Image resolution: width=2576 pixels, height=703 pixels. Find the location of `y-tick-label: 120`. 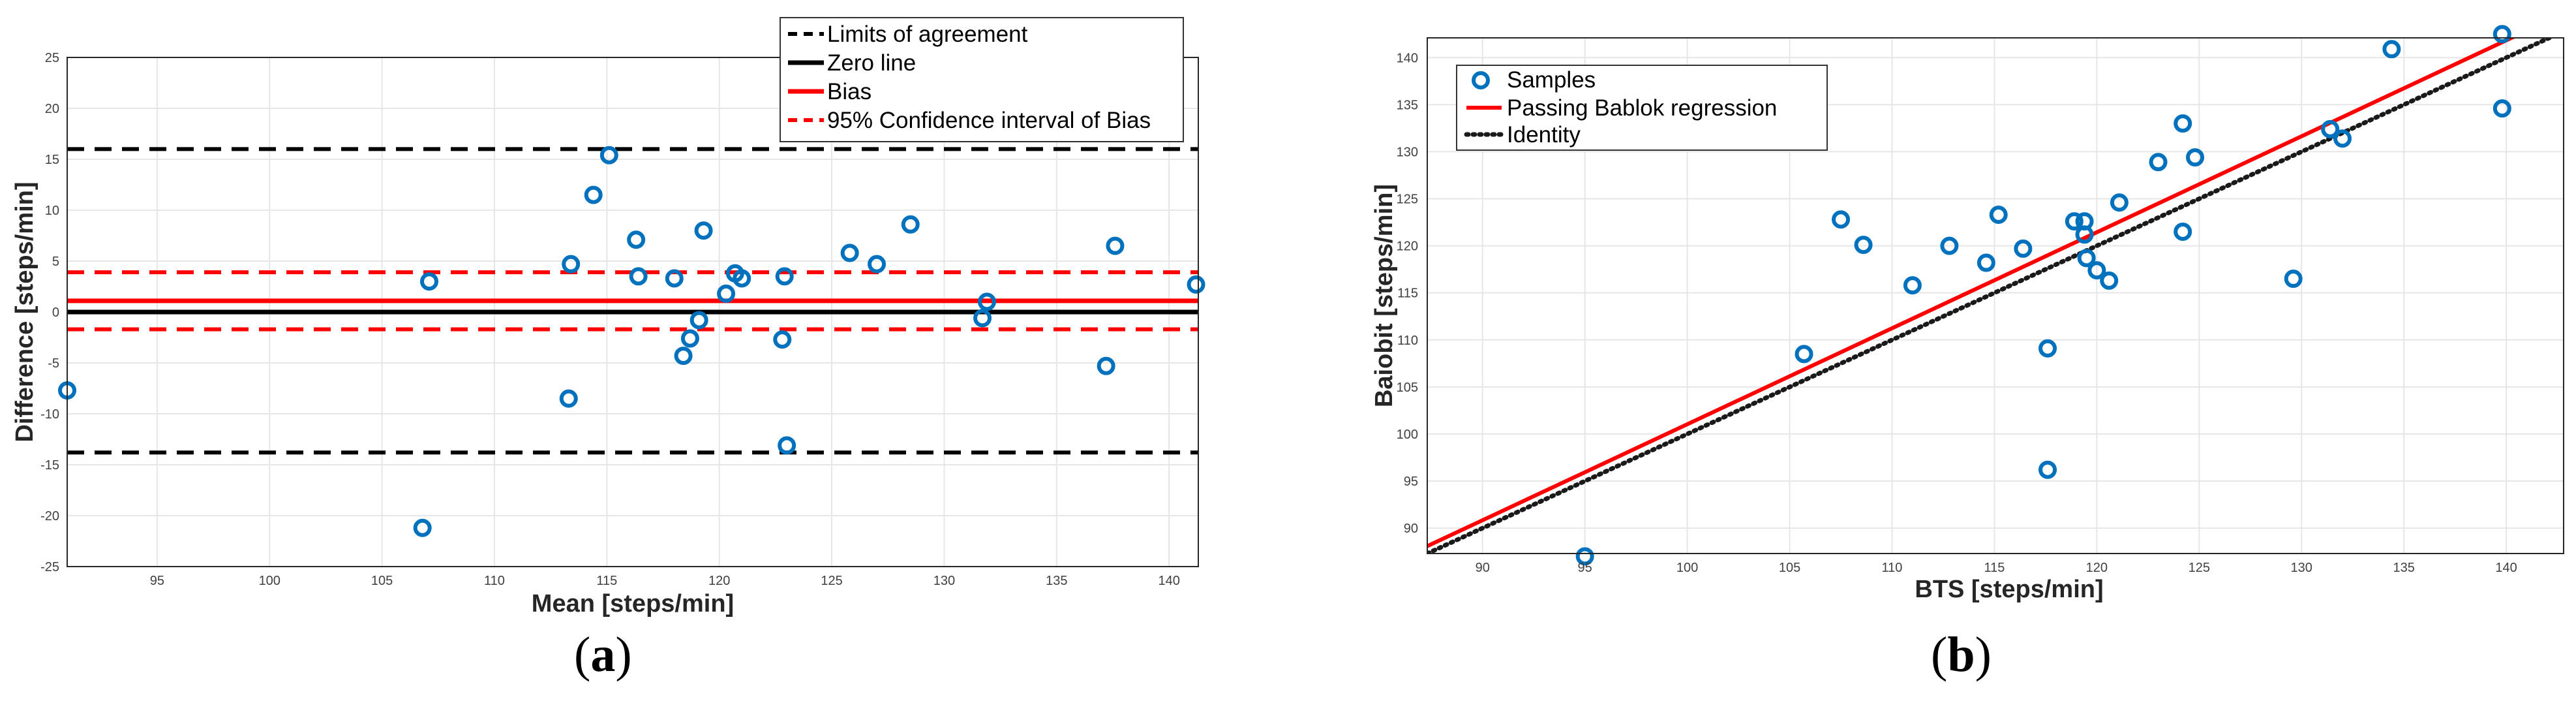

y-tick-label: 120 is located at coordinates (1408, 247).